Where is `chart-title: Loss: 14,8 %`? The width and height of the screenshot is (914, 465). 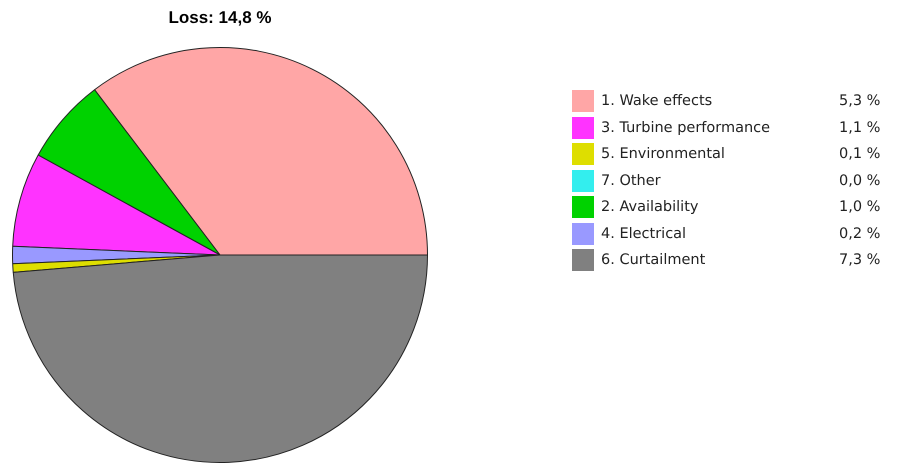 chart-title: Loss: 14,8 % is located at coordinates (220, 18).